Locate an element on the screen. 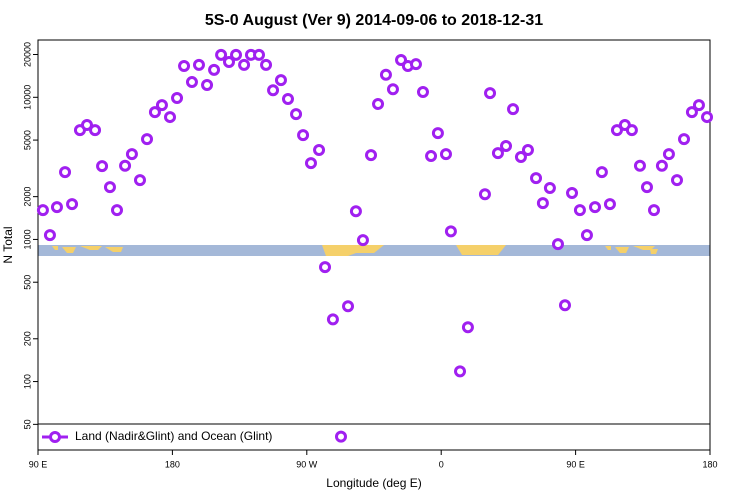 Image resolution: width=750 pixels, height=500 pixels. y-tick-label: 1000 is located at coordinates (27, 239).